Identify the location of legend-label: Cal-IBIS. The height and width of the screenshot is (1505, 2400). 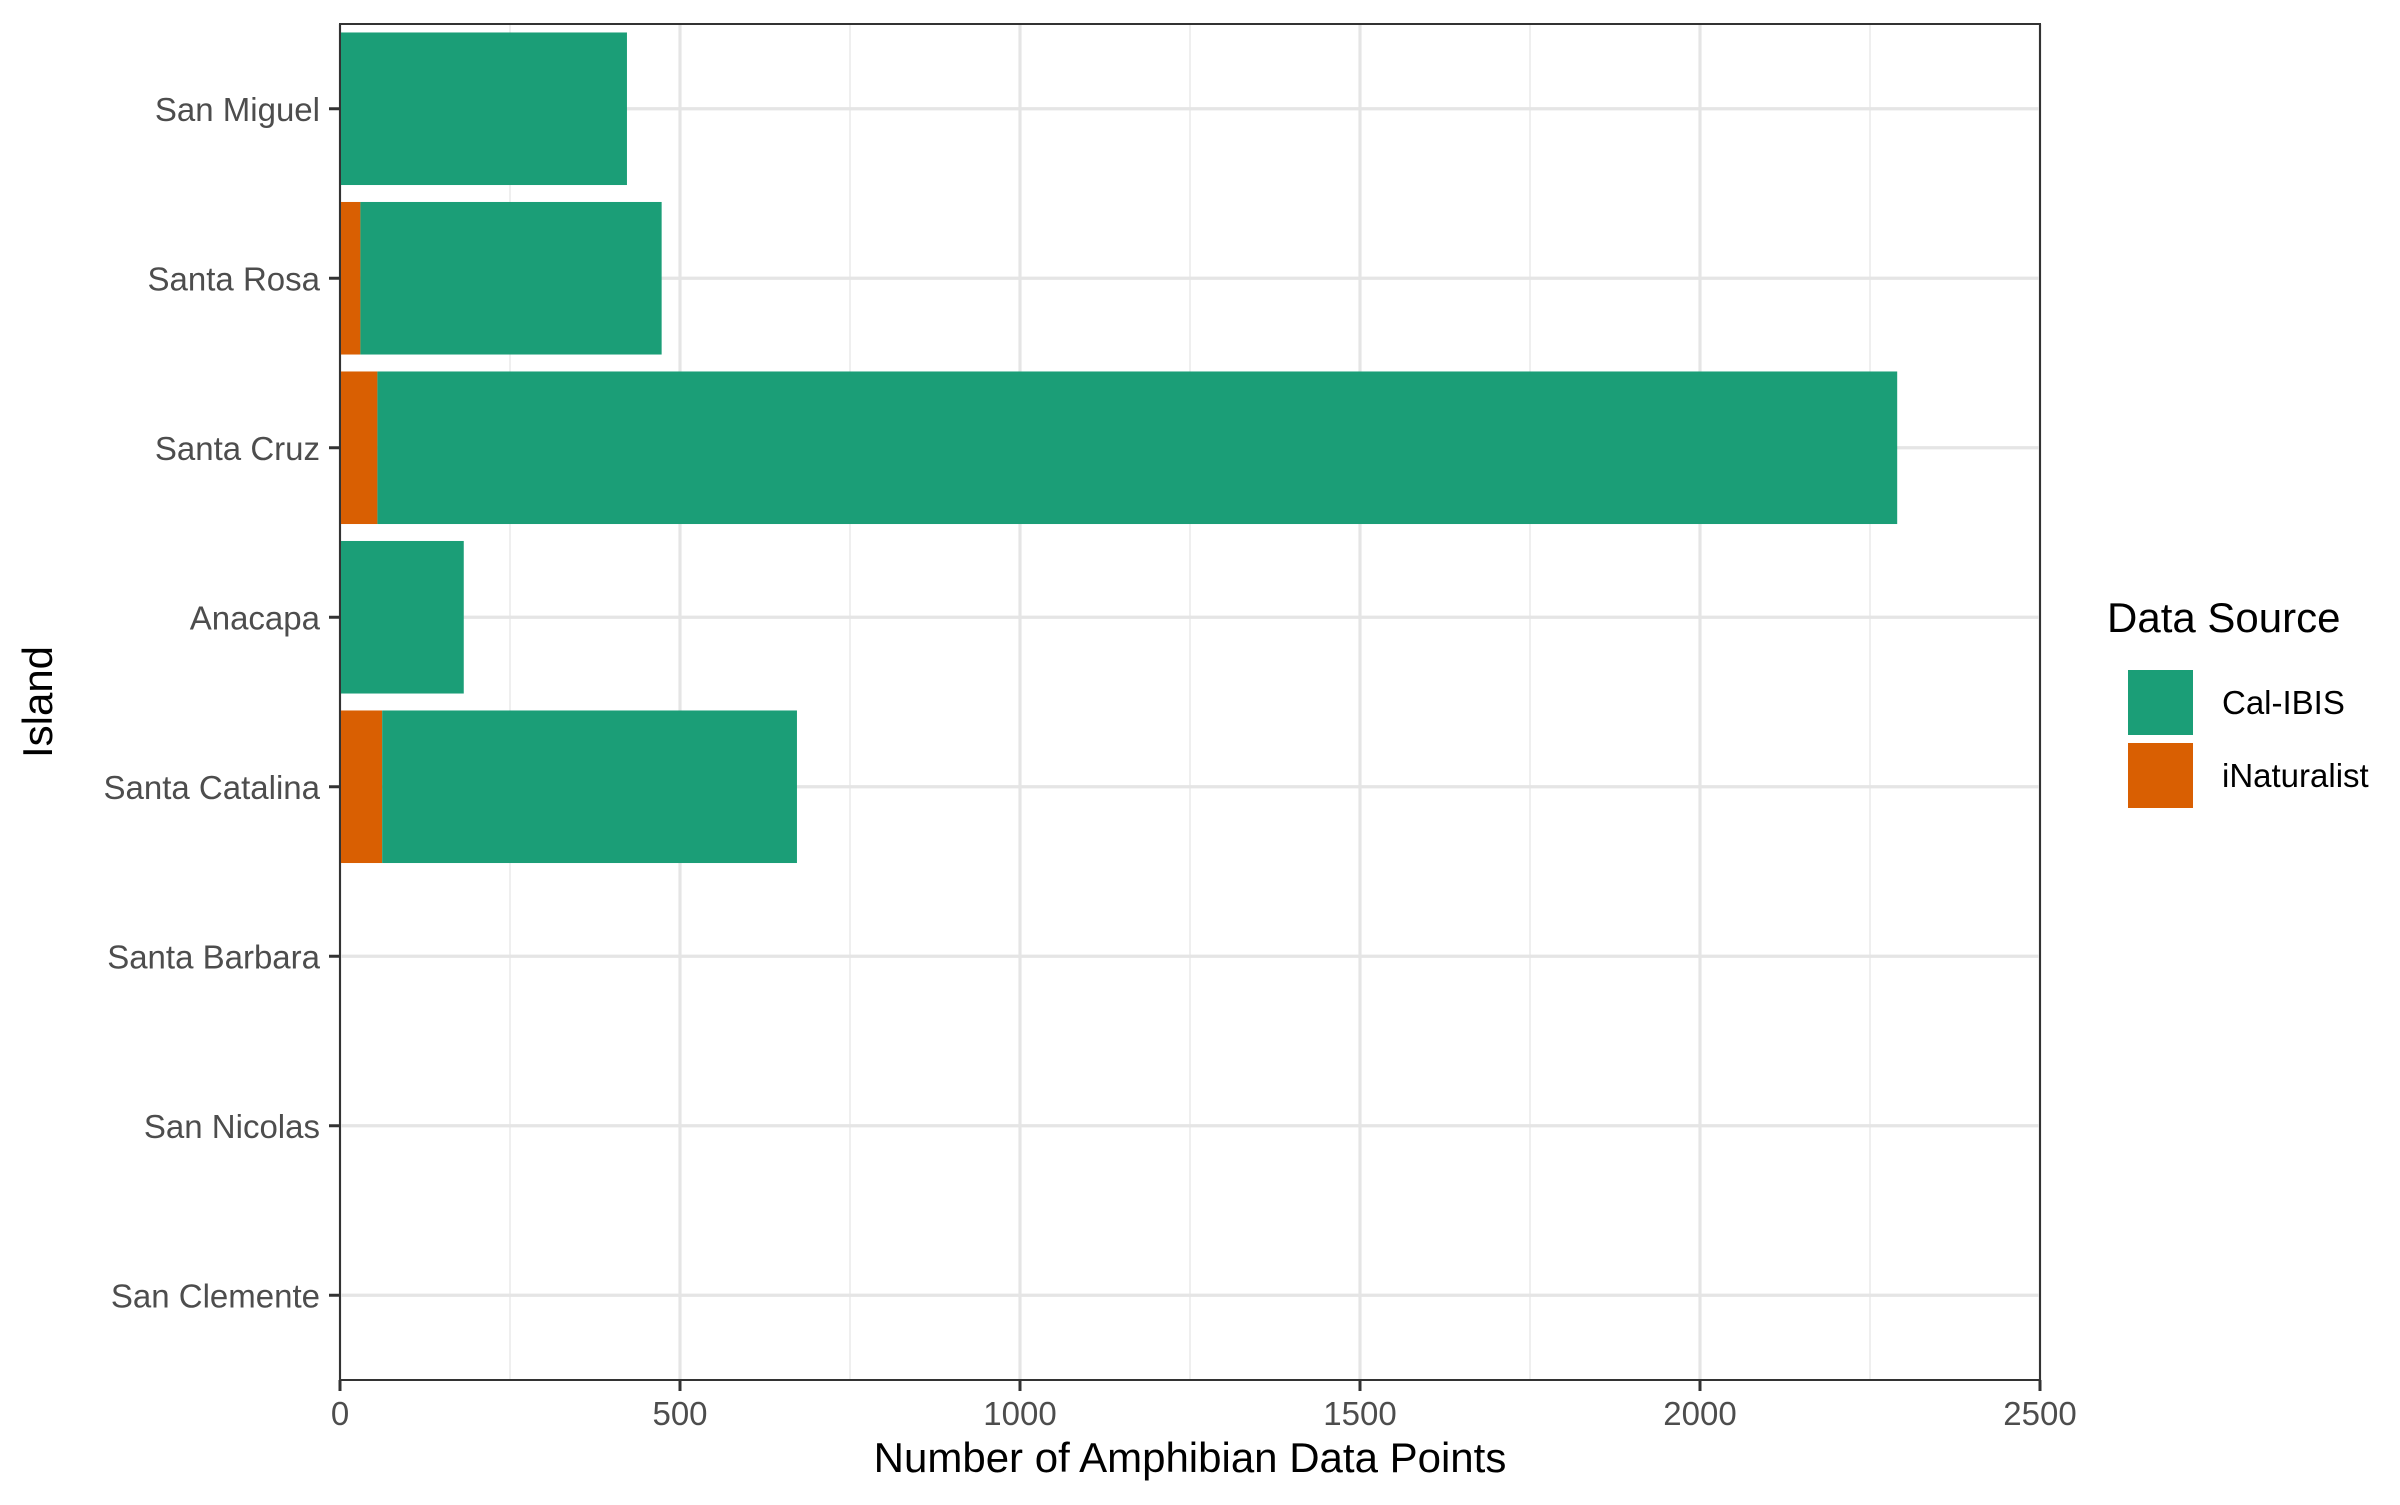
(2283, 702).